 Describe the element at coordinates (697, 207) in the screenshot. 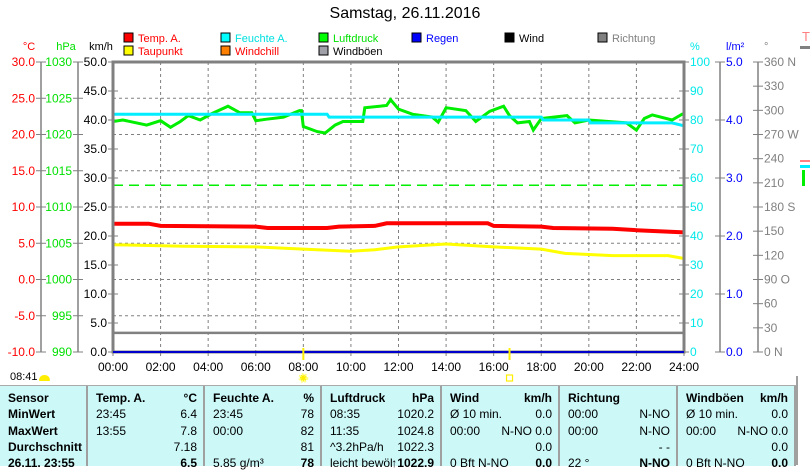

I see `axis-tick-label: 50` at that location.